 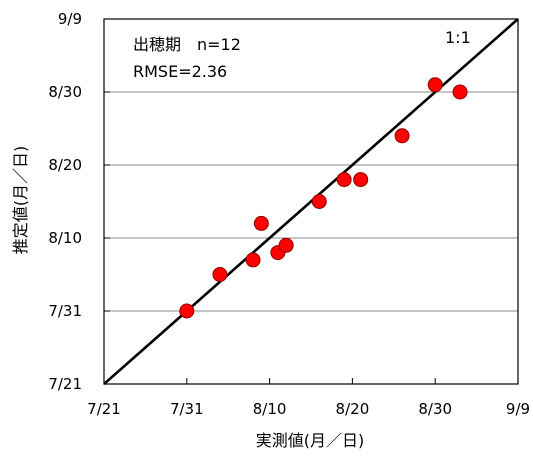 I want to click on y-tick-label: 7/21, so click(x=65, y=384).